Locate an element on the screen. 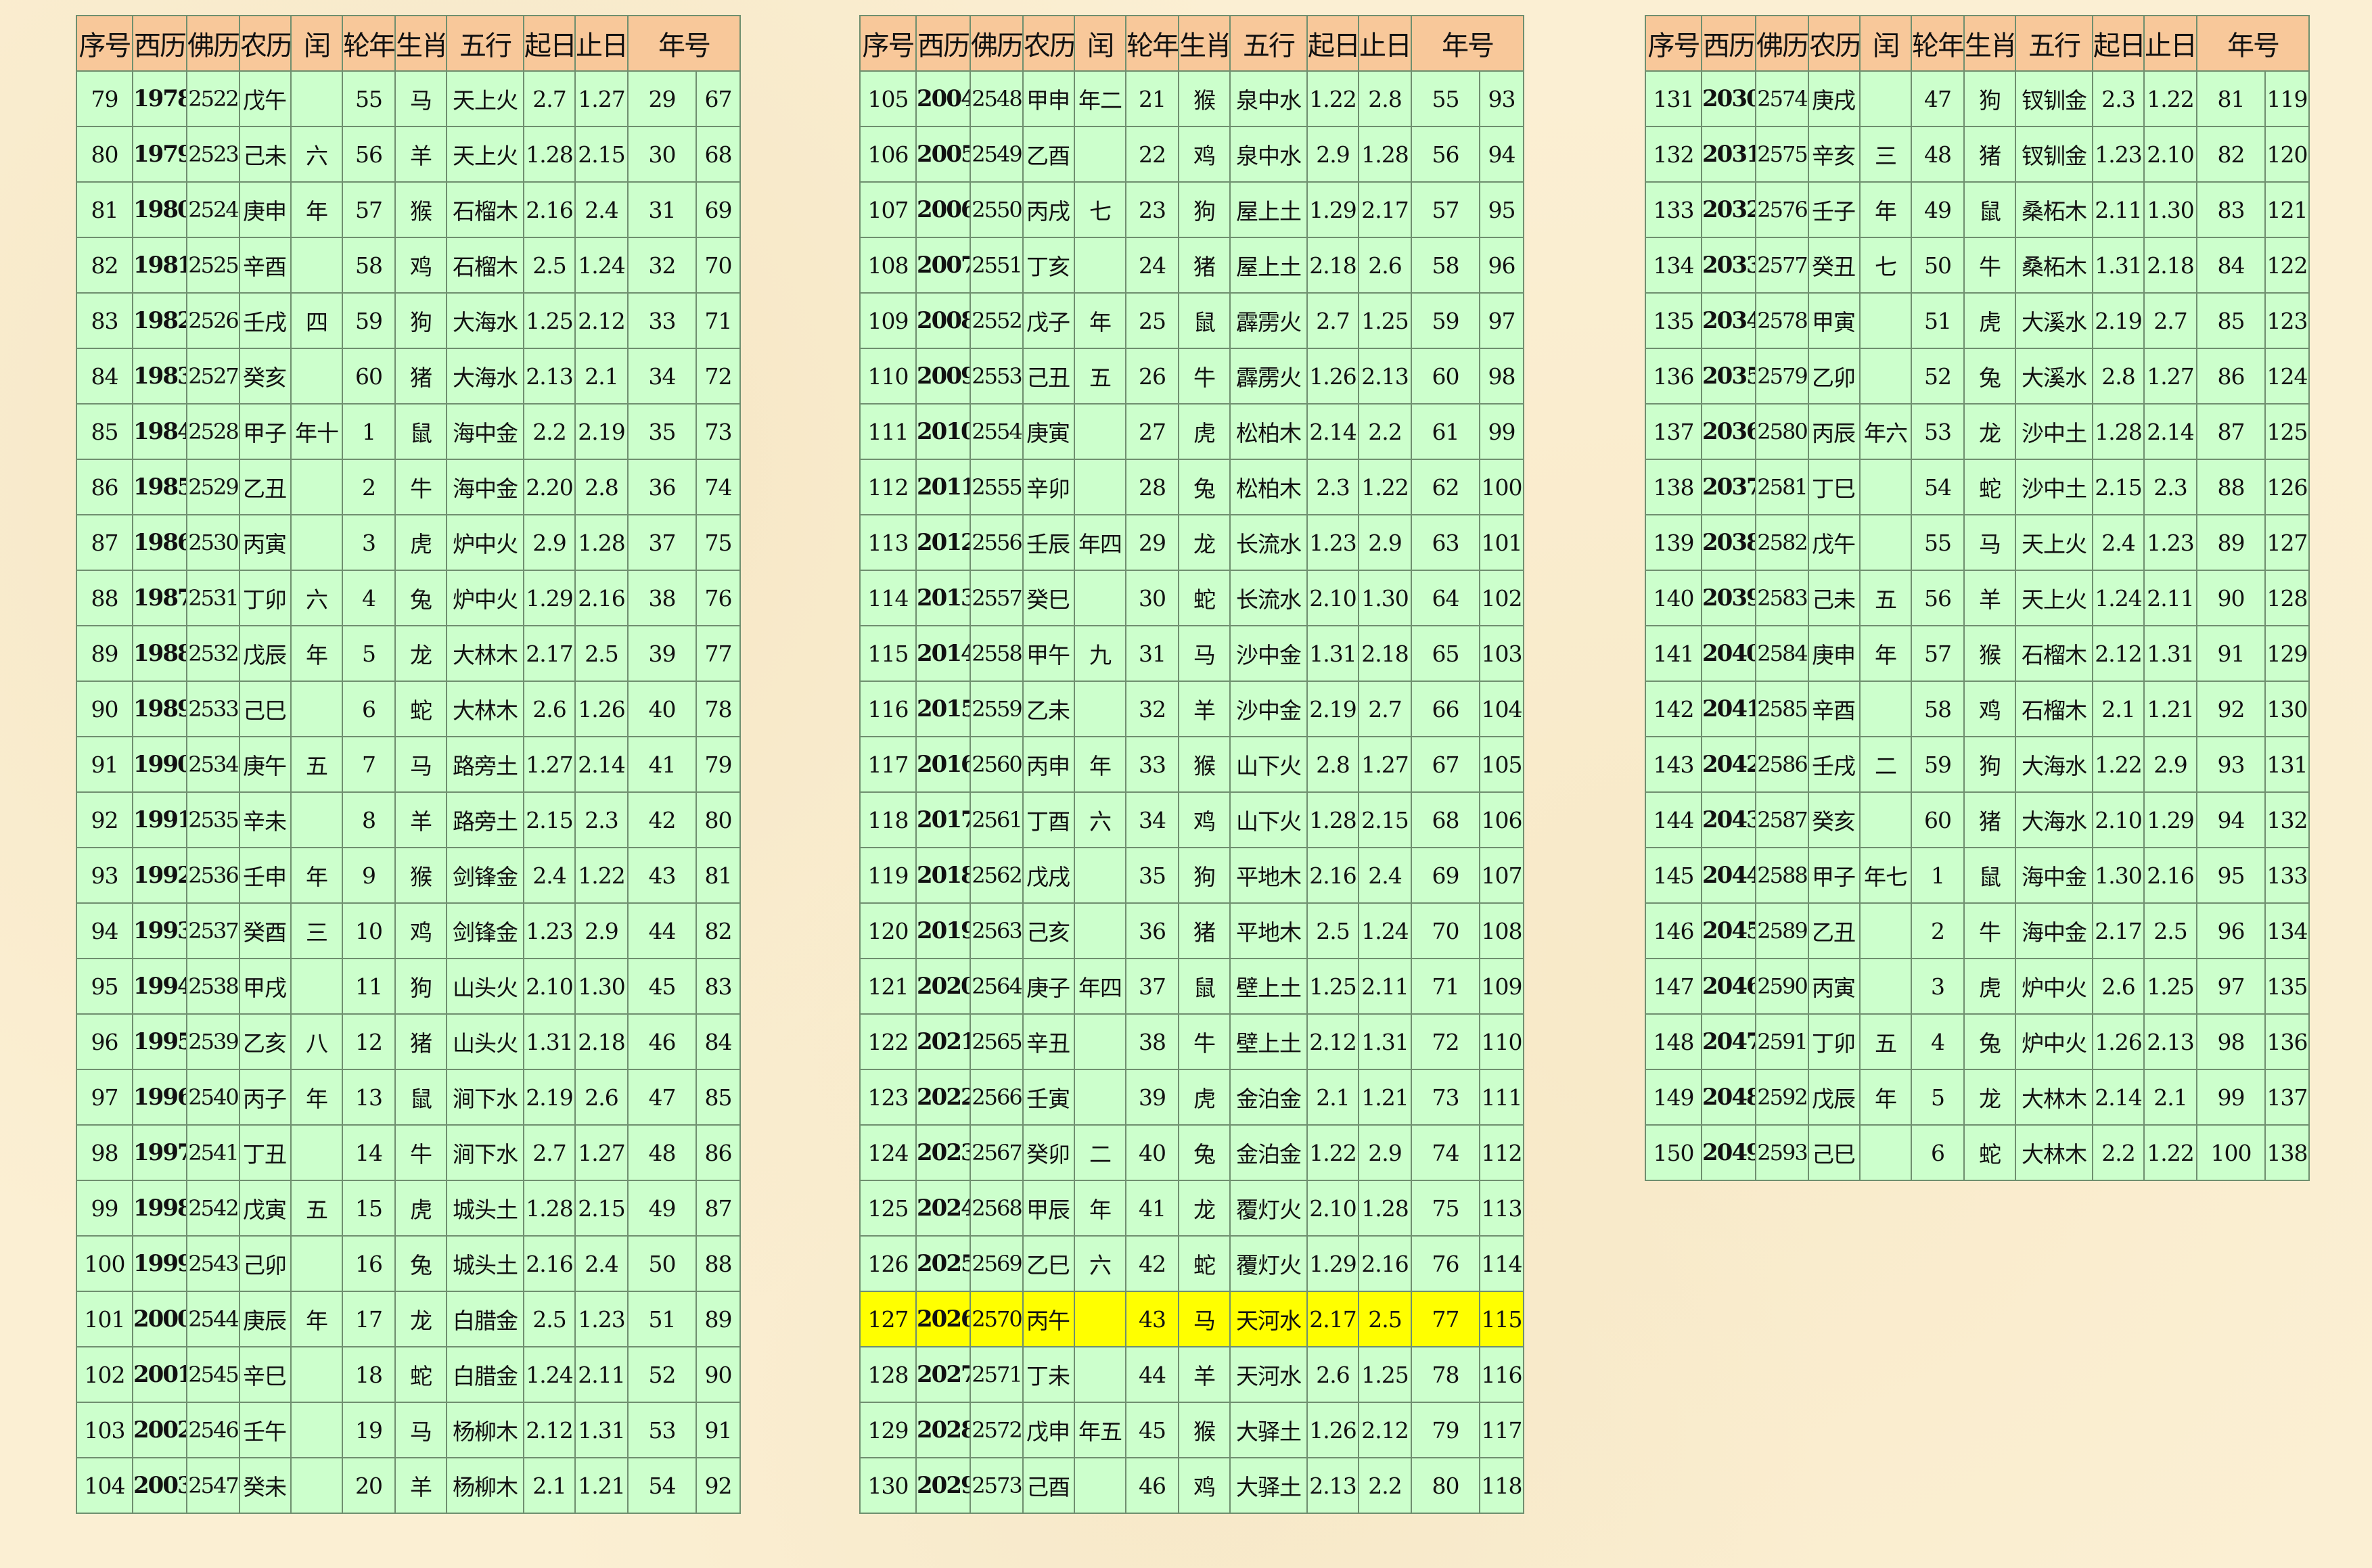 Image resolution: width=2372 pixels, height=1568 pixels. cell-gregorian-year: 1993 is located at coordinates (159, 931).